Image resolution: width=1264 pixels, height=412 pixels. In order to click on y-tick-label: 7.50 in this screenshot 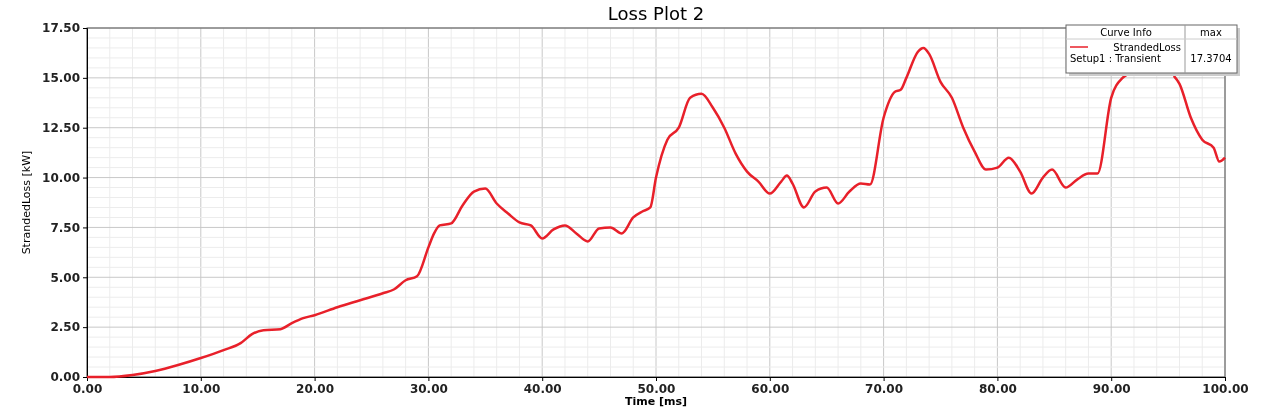, I will do `click(65, 227)`.